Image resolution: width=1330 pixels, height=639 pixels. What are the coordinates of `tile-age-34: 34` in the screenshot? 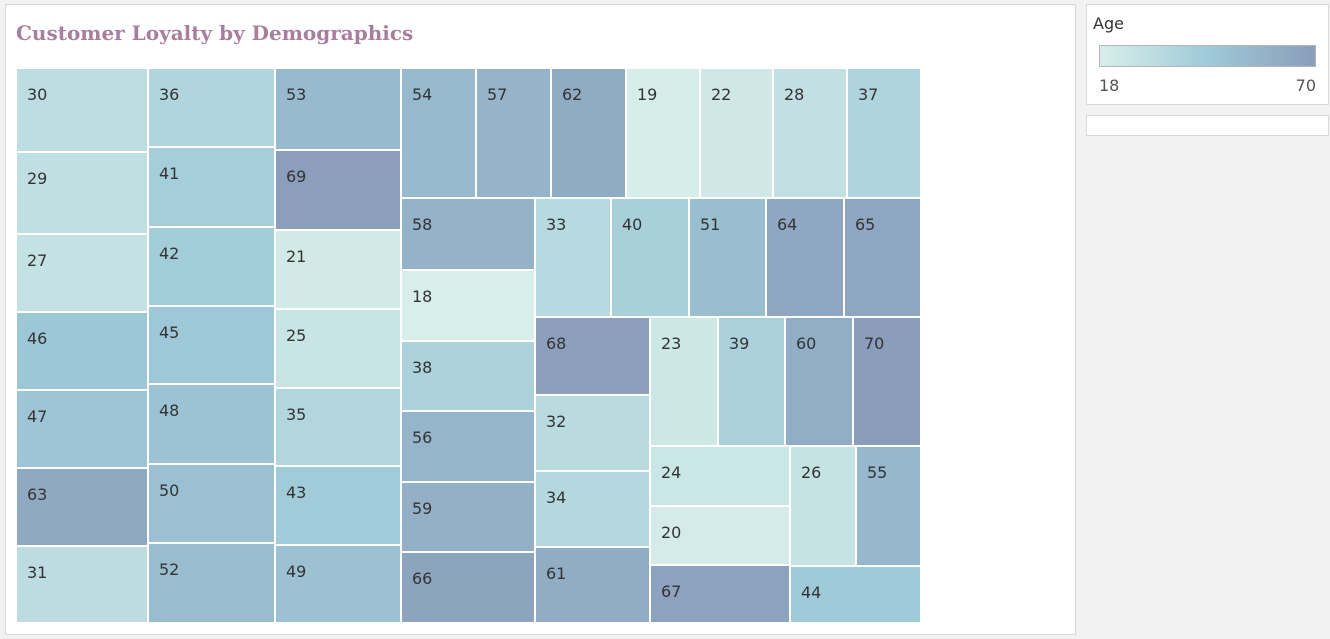 It's located at (592, 509).